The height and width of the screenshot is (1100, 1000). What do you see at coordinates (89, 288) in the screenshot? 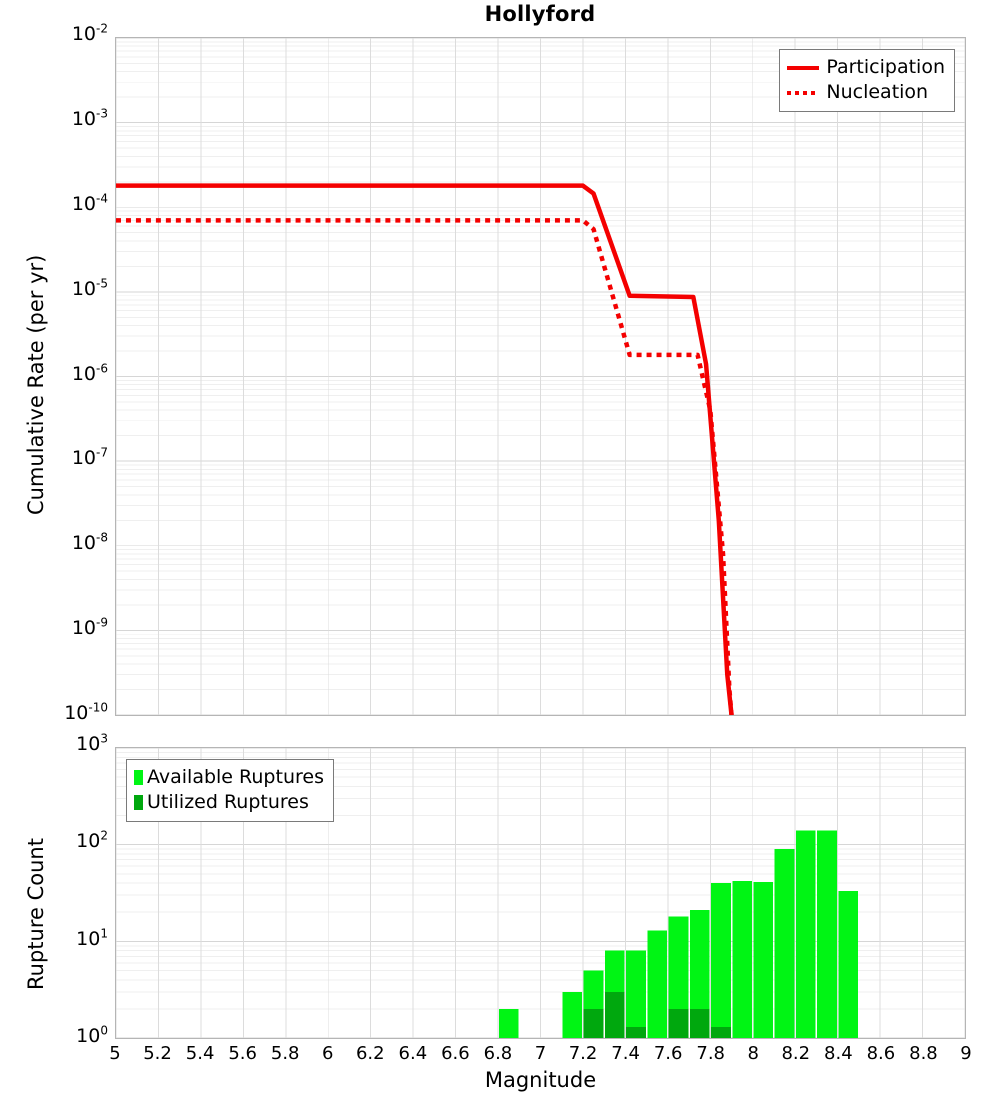
I see `ytick-top-3: 10⁻⁵` at bounding box center [89, 288].